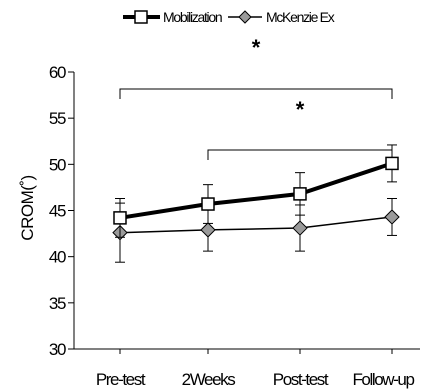 Image resolution: width=429 pixels, height=392 pixels. I want to click on x-tick-label: Pre-test, so click(121, 379).